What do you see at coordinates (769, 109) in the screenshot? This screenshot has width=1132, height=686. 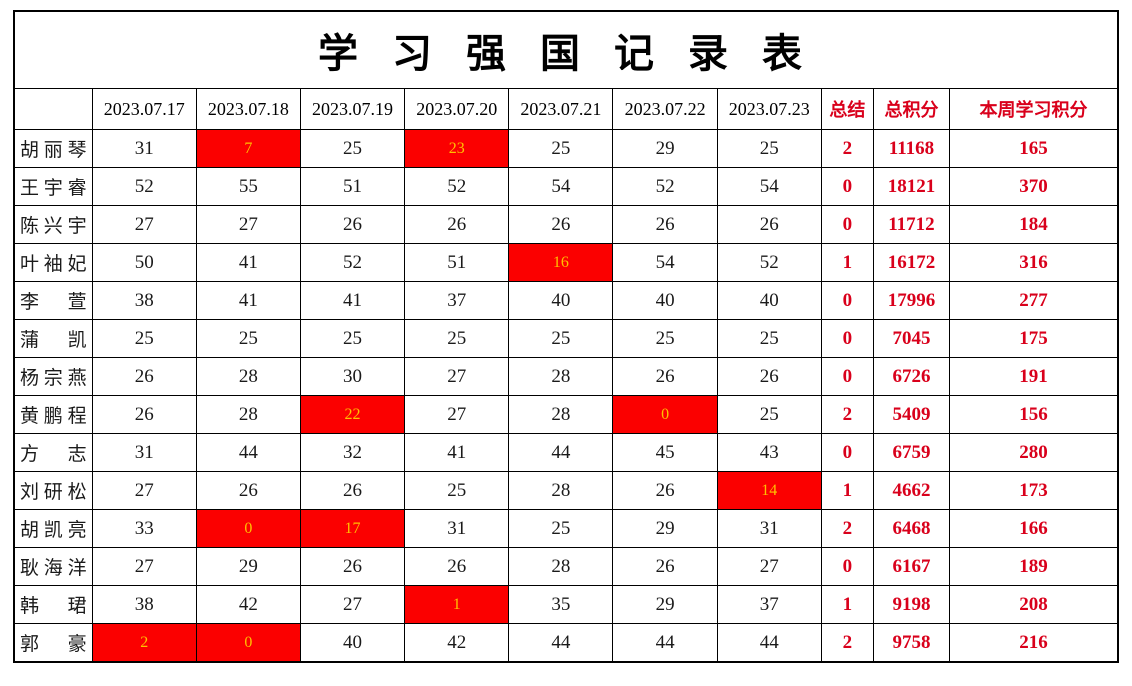 I see `date-header: 2023.07.23` at bounding box center [769, 109].